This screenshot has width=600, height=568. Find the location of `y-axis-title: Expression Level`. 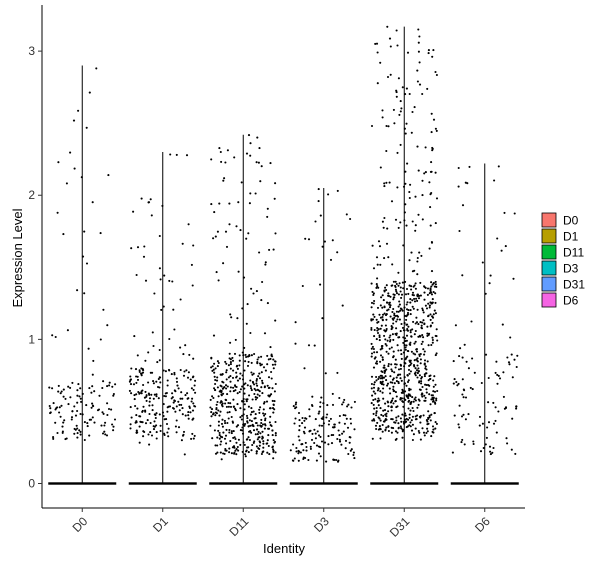

y-axis-title: Expression Level is located at coordinates (17, 257).